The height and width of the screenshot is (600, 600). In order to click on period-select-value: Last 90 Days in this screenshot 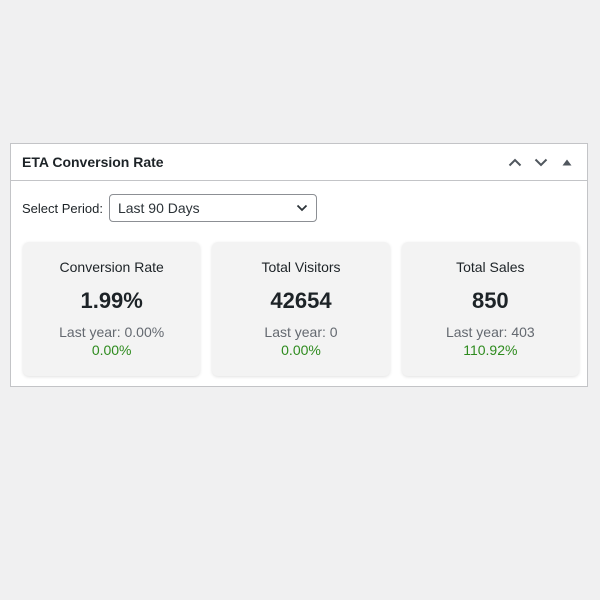, I will do `click(158, 208)`.